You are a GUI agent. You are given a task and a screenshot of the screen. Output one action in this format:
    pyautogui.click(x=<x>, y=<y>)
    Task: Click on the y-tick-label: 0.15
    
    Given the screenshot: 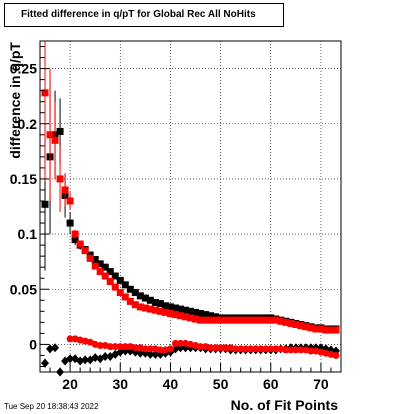 What is the action you would take?
    pyautogui.click(x=23, y=179)
    